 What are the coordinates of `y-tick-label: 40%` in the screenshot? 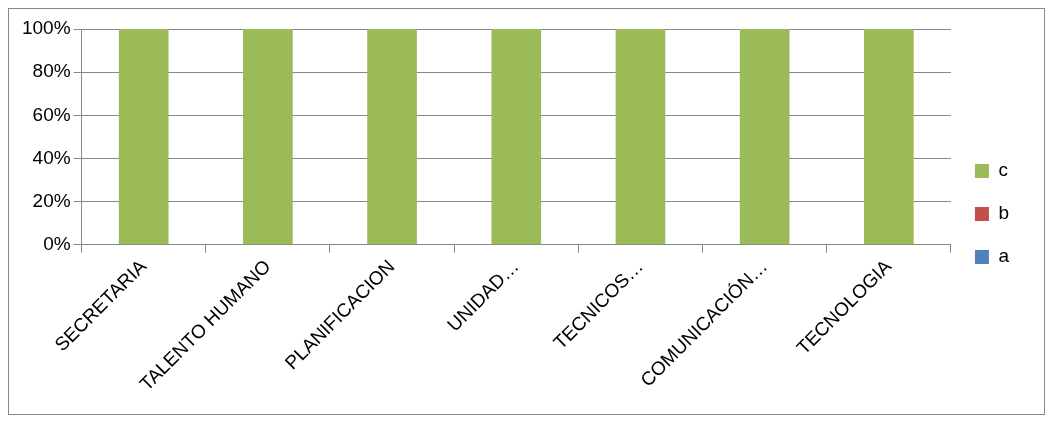 It's located at (51, 157).